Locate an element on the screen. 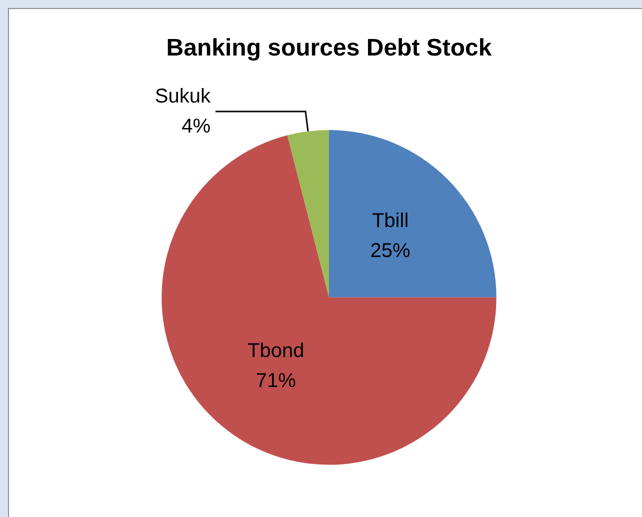 This screenshot has height=517, width=642. data-label: 71% is located at coordinates (276, 381).